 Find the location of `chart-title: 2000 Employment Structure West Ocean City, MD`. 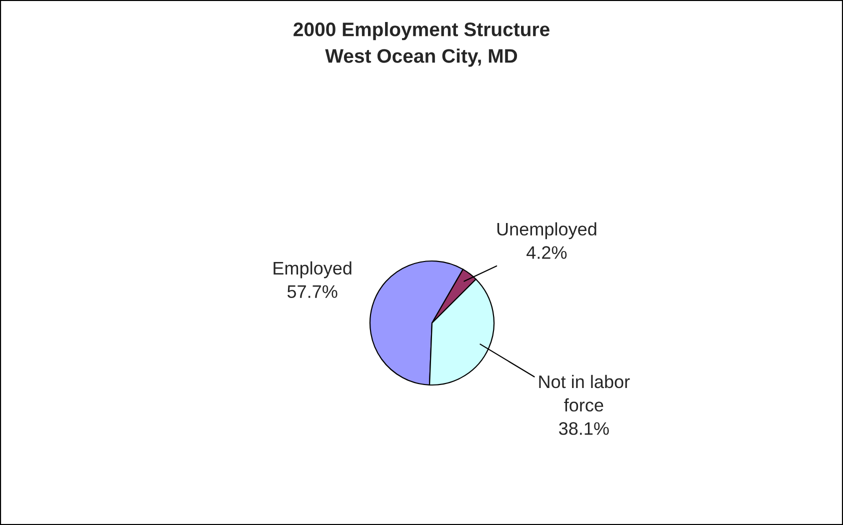

chart-title: 2000 Employment Structure West Ocean City, MD is located at coordinates (422, 44).